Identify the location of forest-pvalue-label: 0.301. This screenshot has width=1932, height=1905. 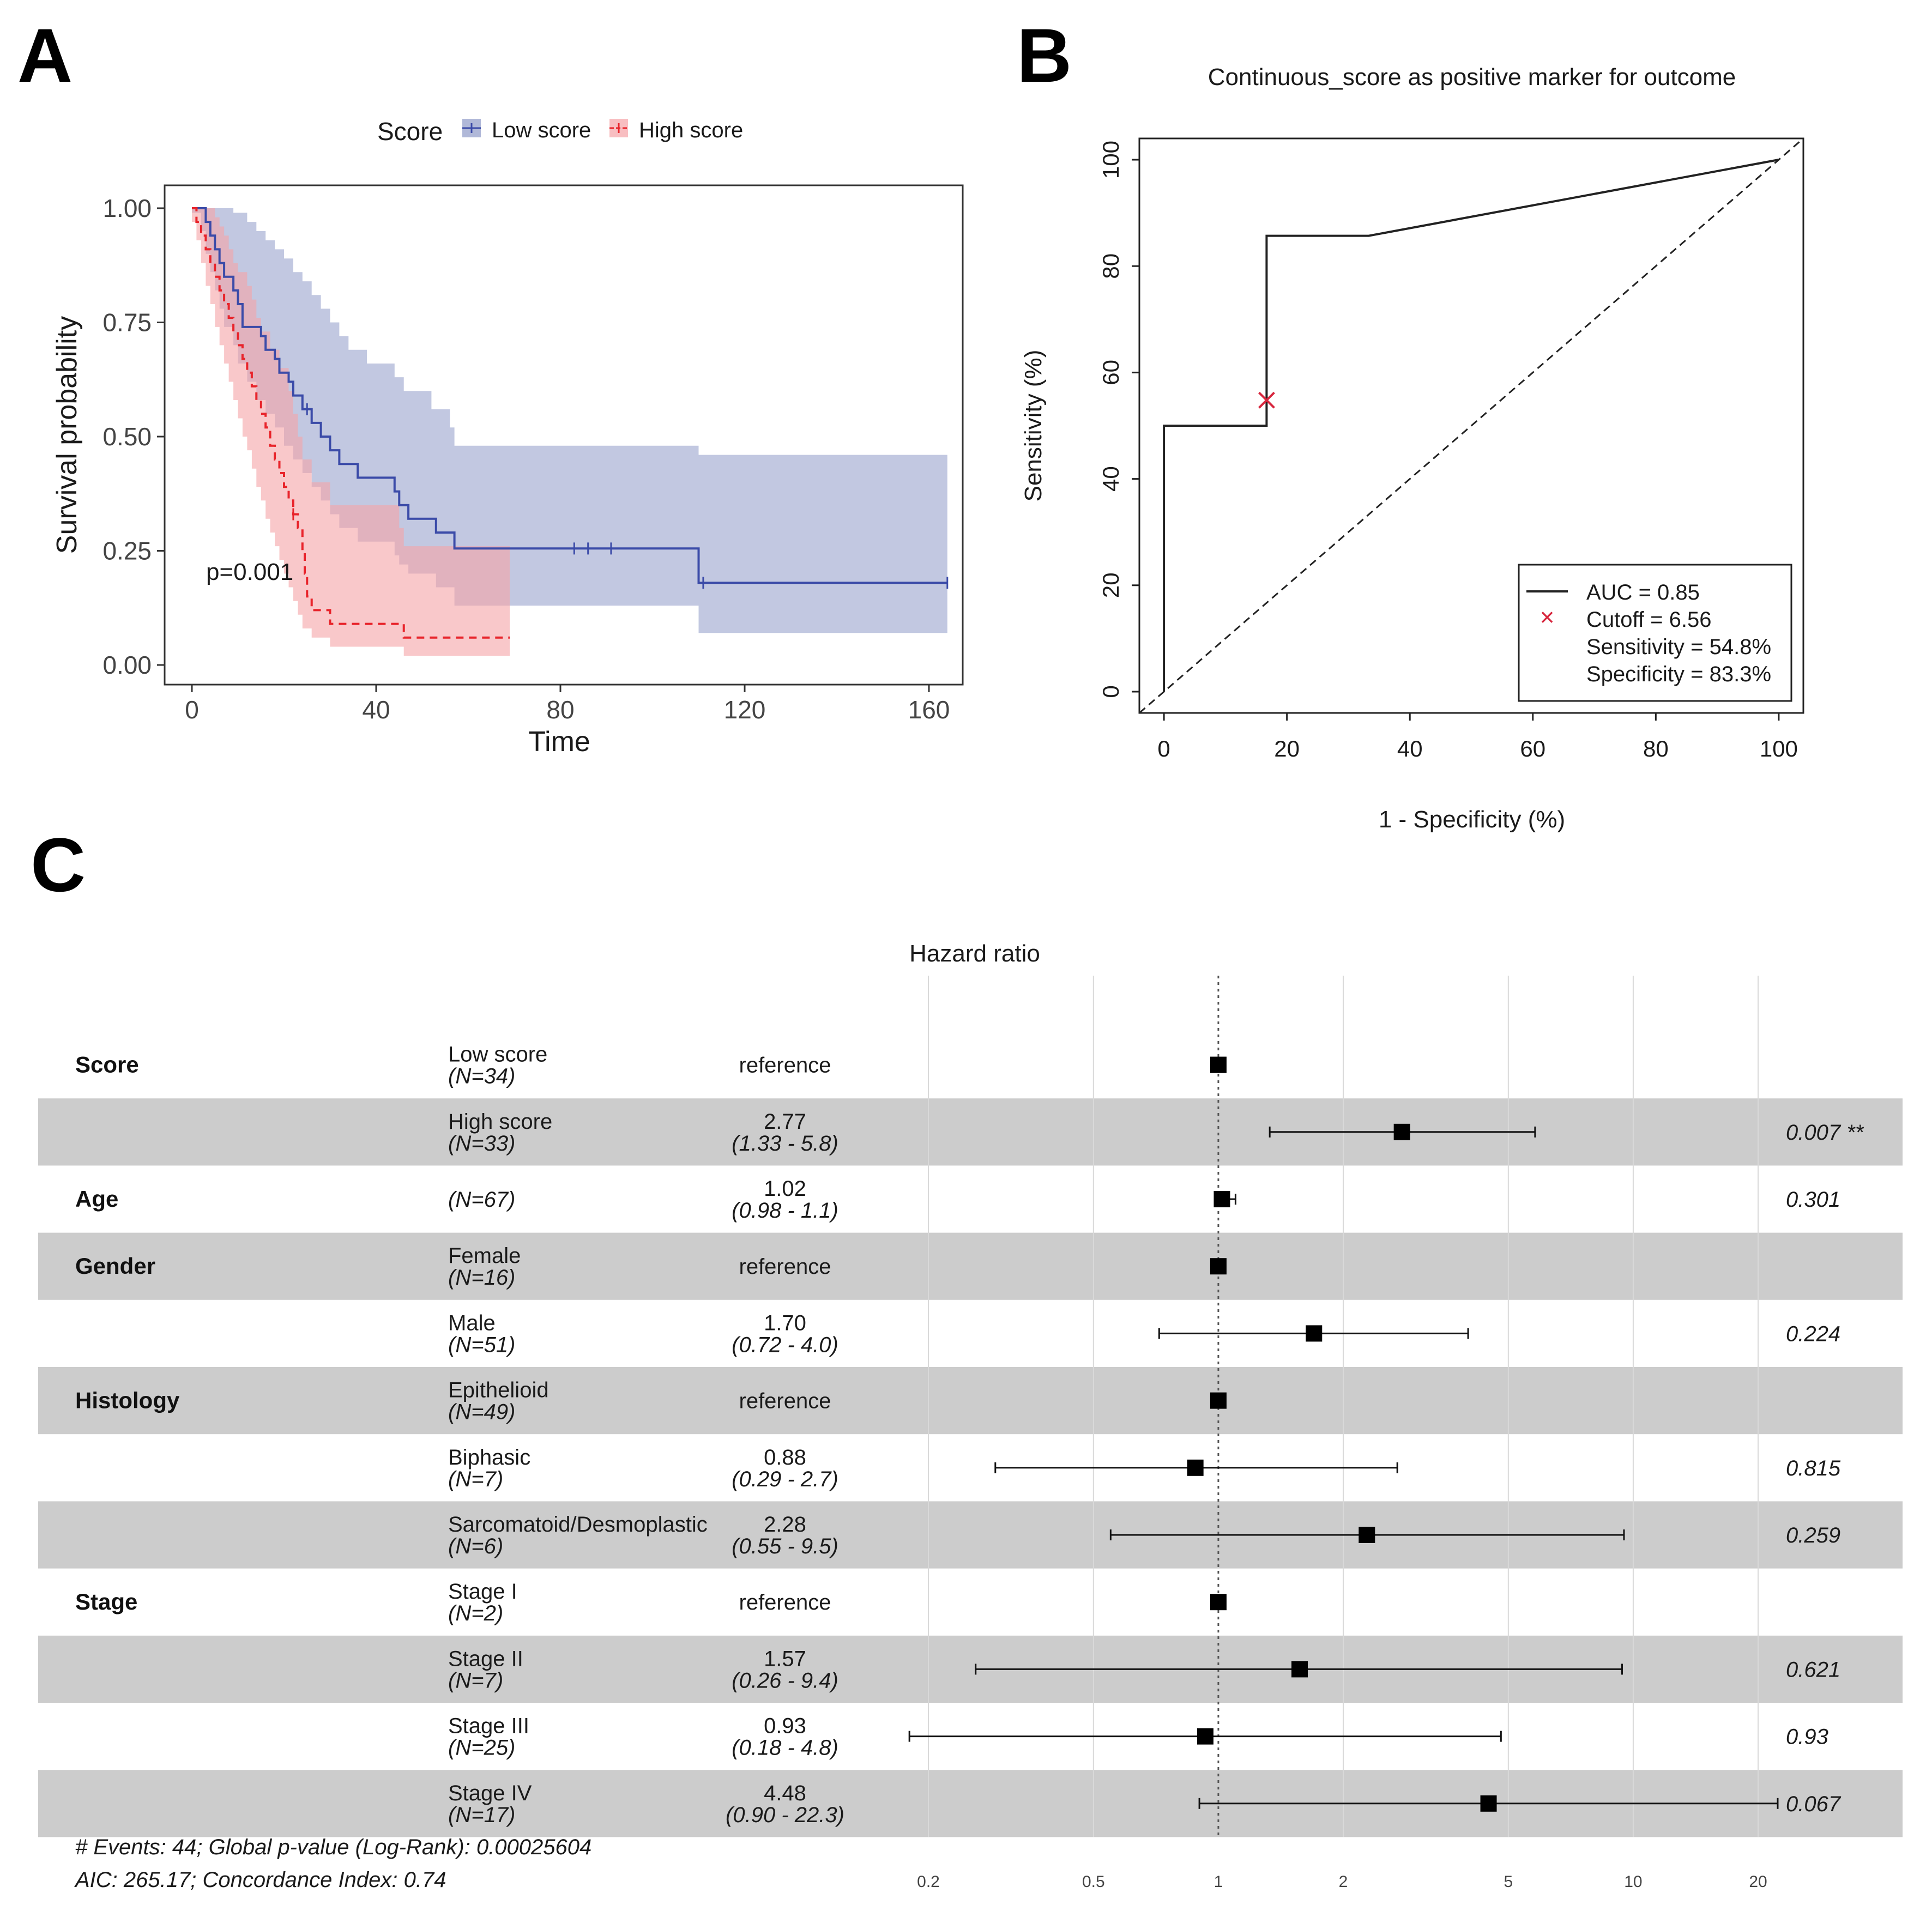
(1813, 1200).